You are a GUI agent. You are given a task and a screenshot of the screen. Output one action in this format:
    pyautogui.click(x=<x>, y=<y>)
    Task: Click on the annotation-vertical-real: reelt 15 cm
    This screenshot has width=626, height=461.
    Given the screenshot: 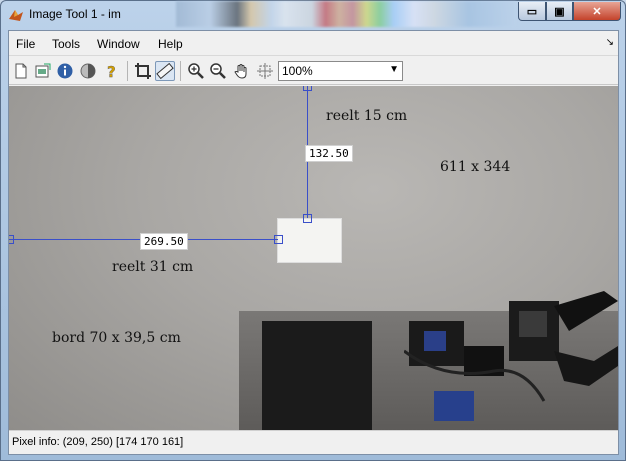 What is the action you would take?
    pyautogui.click(x=367, y=116)
    